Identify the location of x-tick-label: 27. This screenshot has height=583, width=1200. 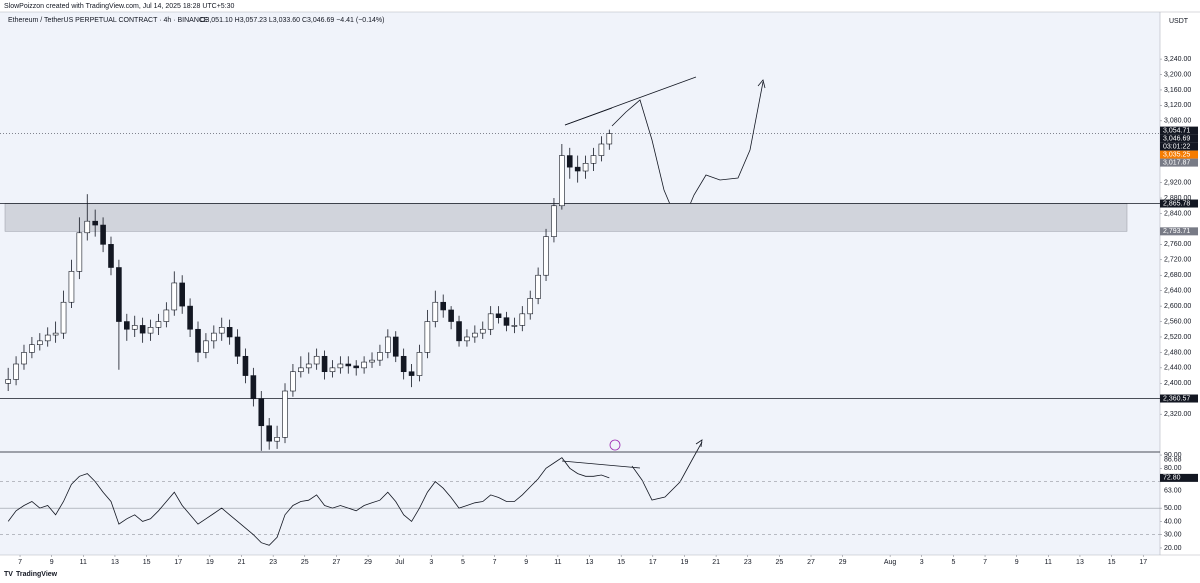
(337, 562).